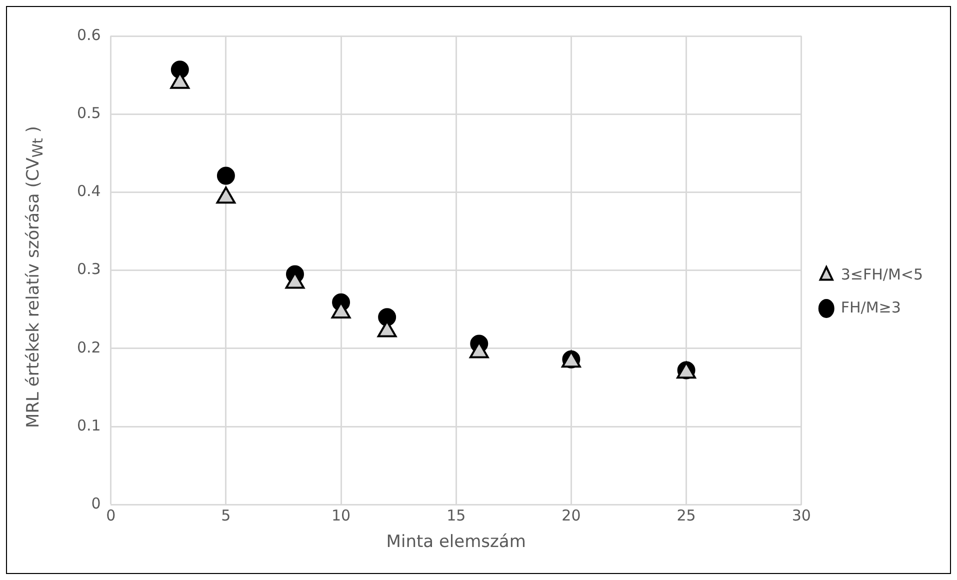  I want to click on x-tick-label: 25, so click(686, 515).